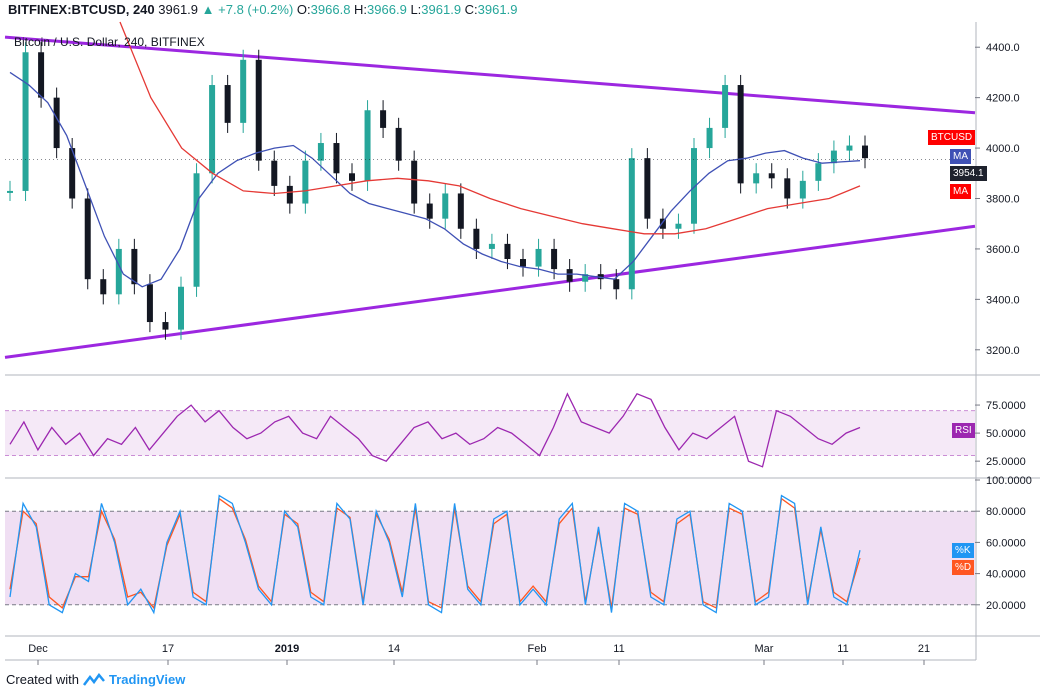  I want to click on price-tick-label: 3600.0, so click(1003, 250).